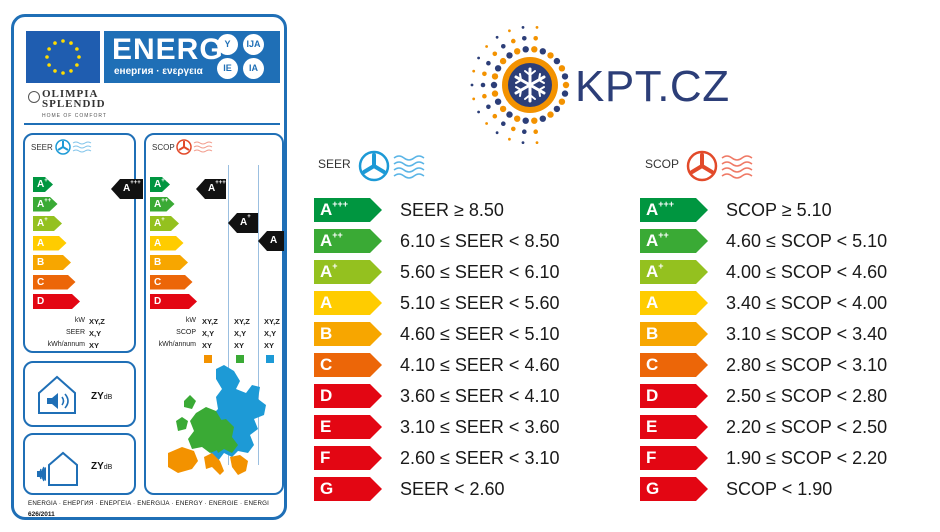  Describe the element at coordinates (75, 332) in the screenshot. I see `spec-label: SEER` at that location.